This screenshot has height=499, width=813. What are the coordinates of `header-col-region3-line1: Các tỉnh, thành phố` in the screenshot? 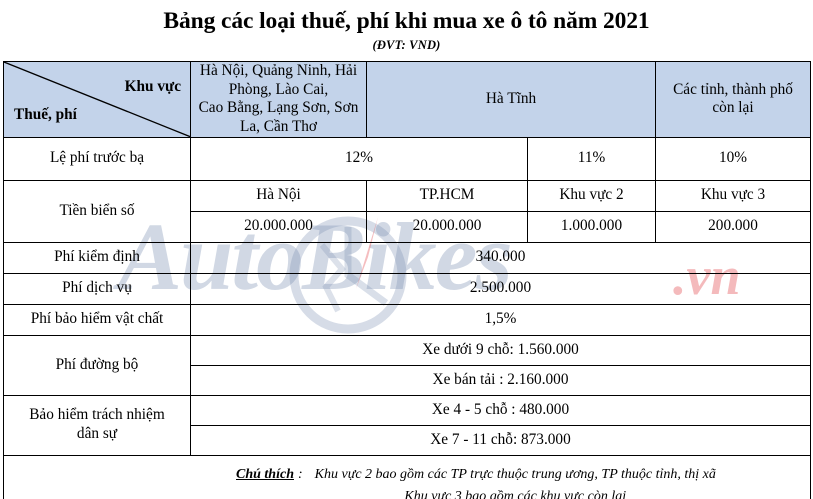 It's located at (733, 89).